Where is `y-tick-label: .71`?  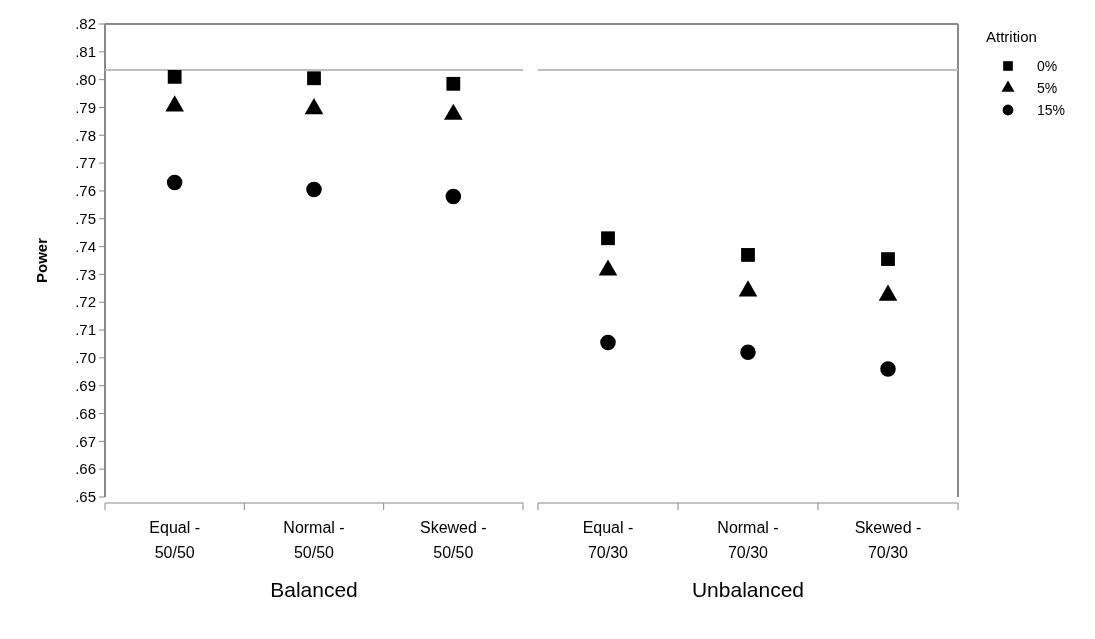 y-tick-label: .71 is located at coordinates (85, 330).